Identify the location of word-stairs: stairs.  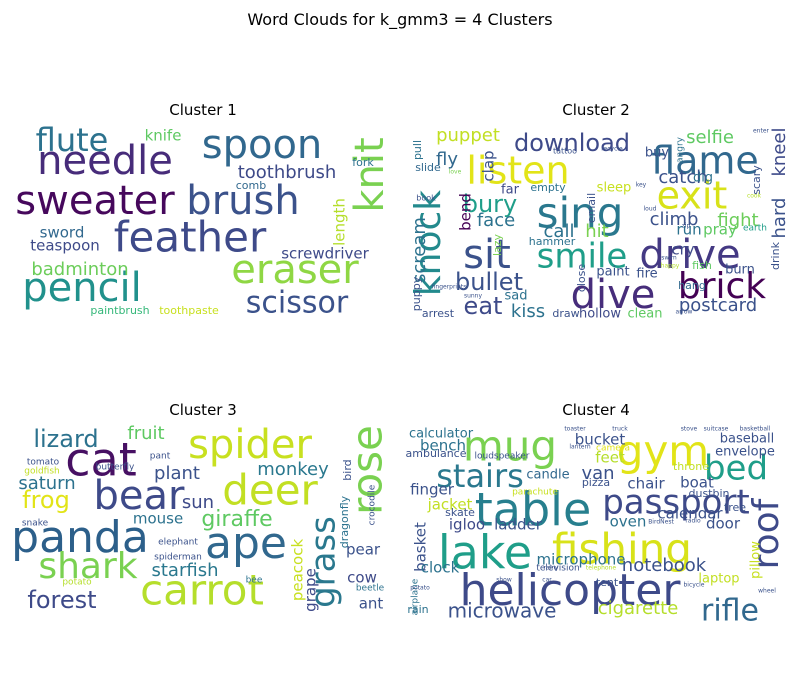
(480, 476).